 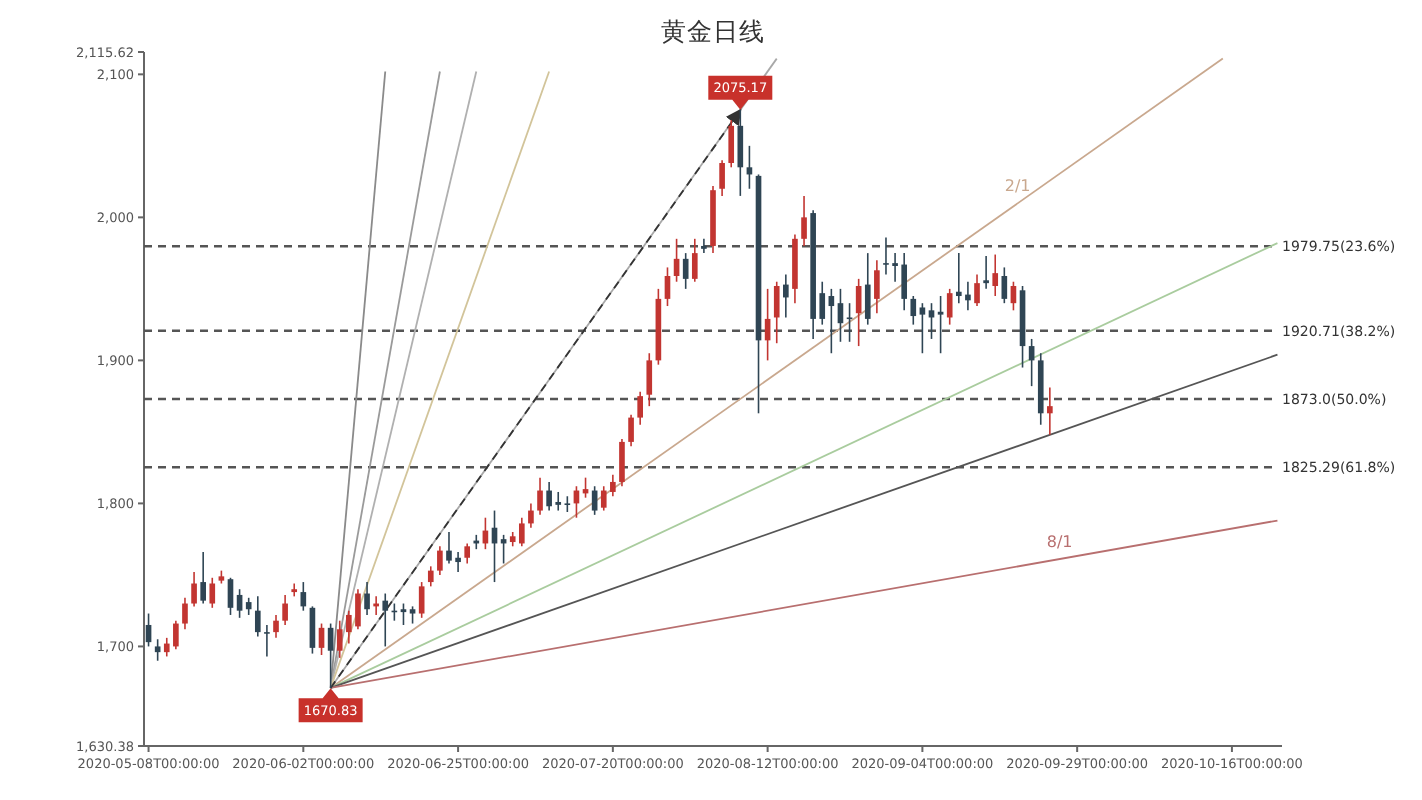 What do you see at coordinates (1059, 542) in the screenshot?
I see `series-label: 8/1` at bounding box center [1059, 542].